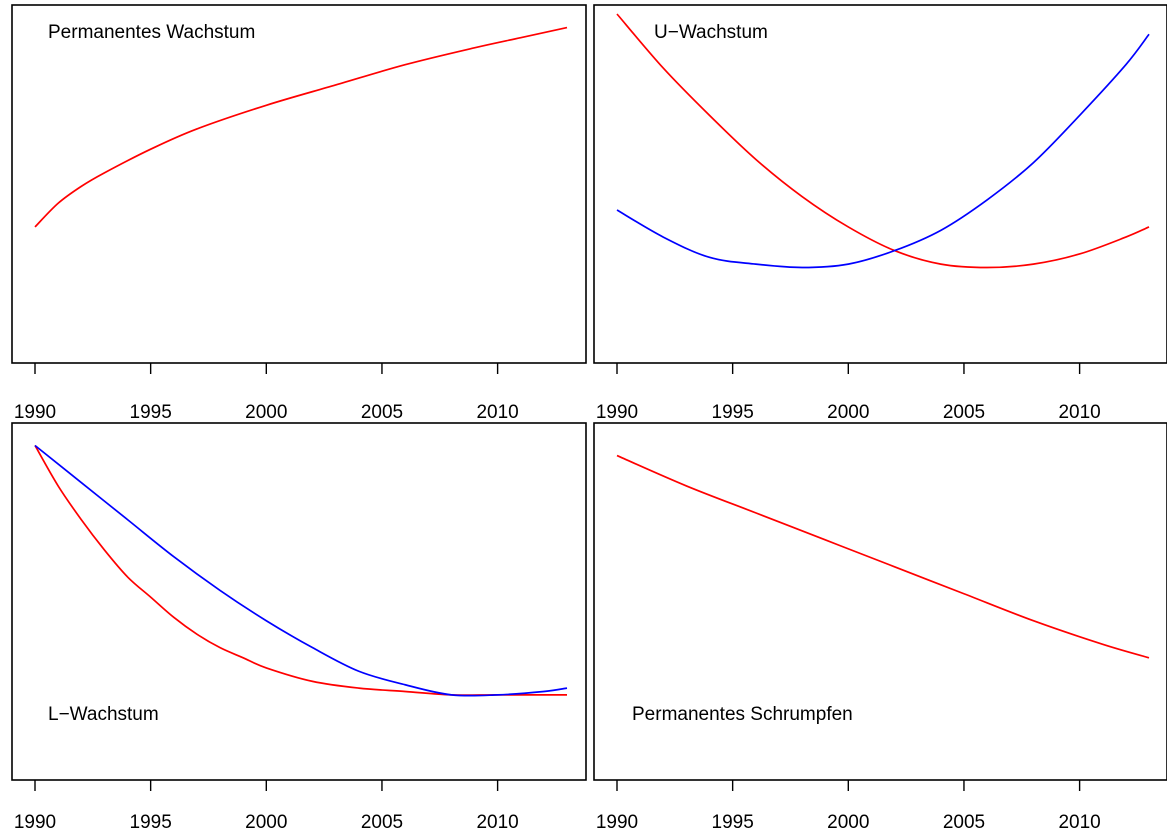 The height and width of the screenshot is (835, 1167). What do you see at coordinates (711, 32) in the screenshot?
I see `panel-title: U−Wachstum` at bounding box center [711, 32].